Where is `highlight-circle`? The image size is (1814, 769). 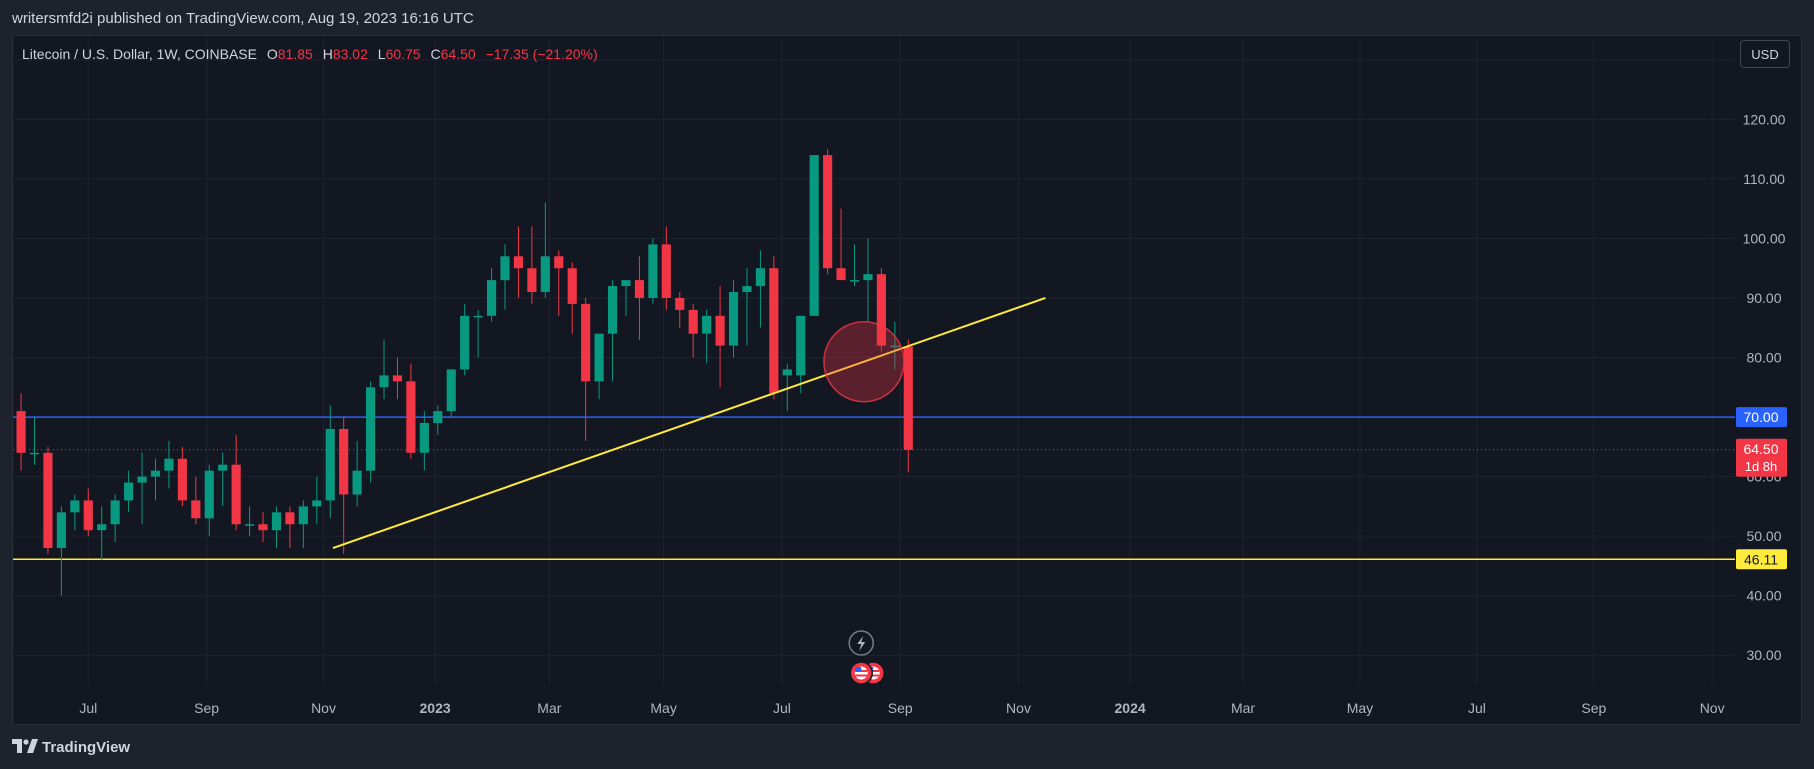 highlight-circle is located at coordinates (864, 361).